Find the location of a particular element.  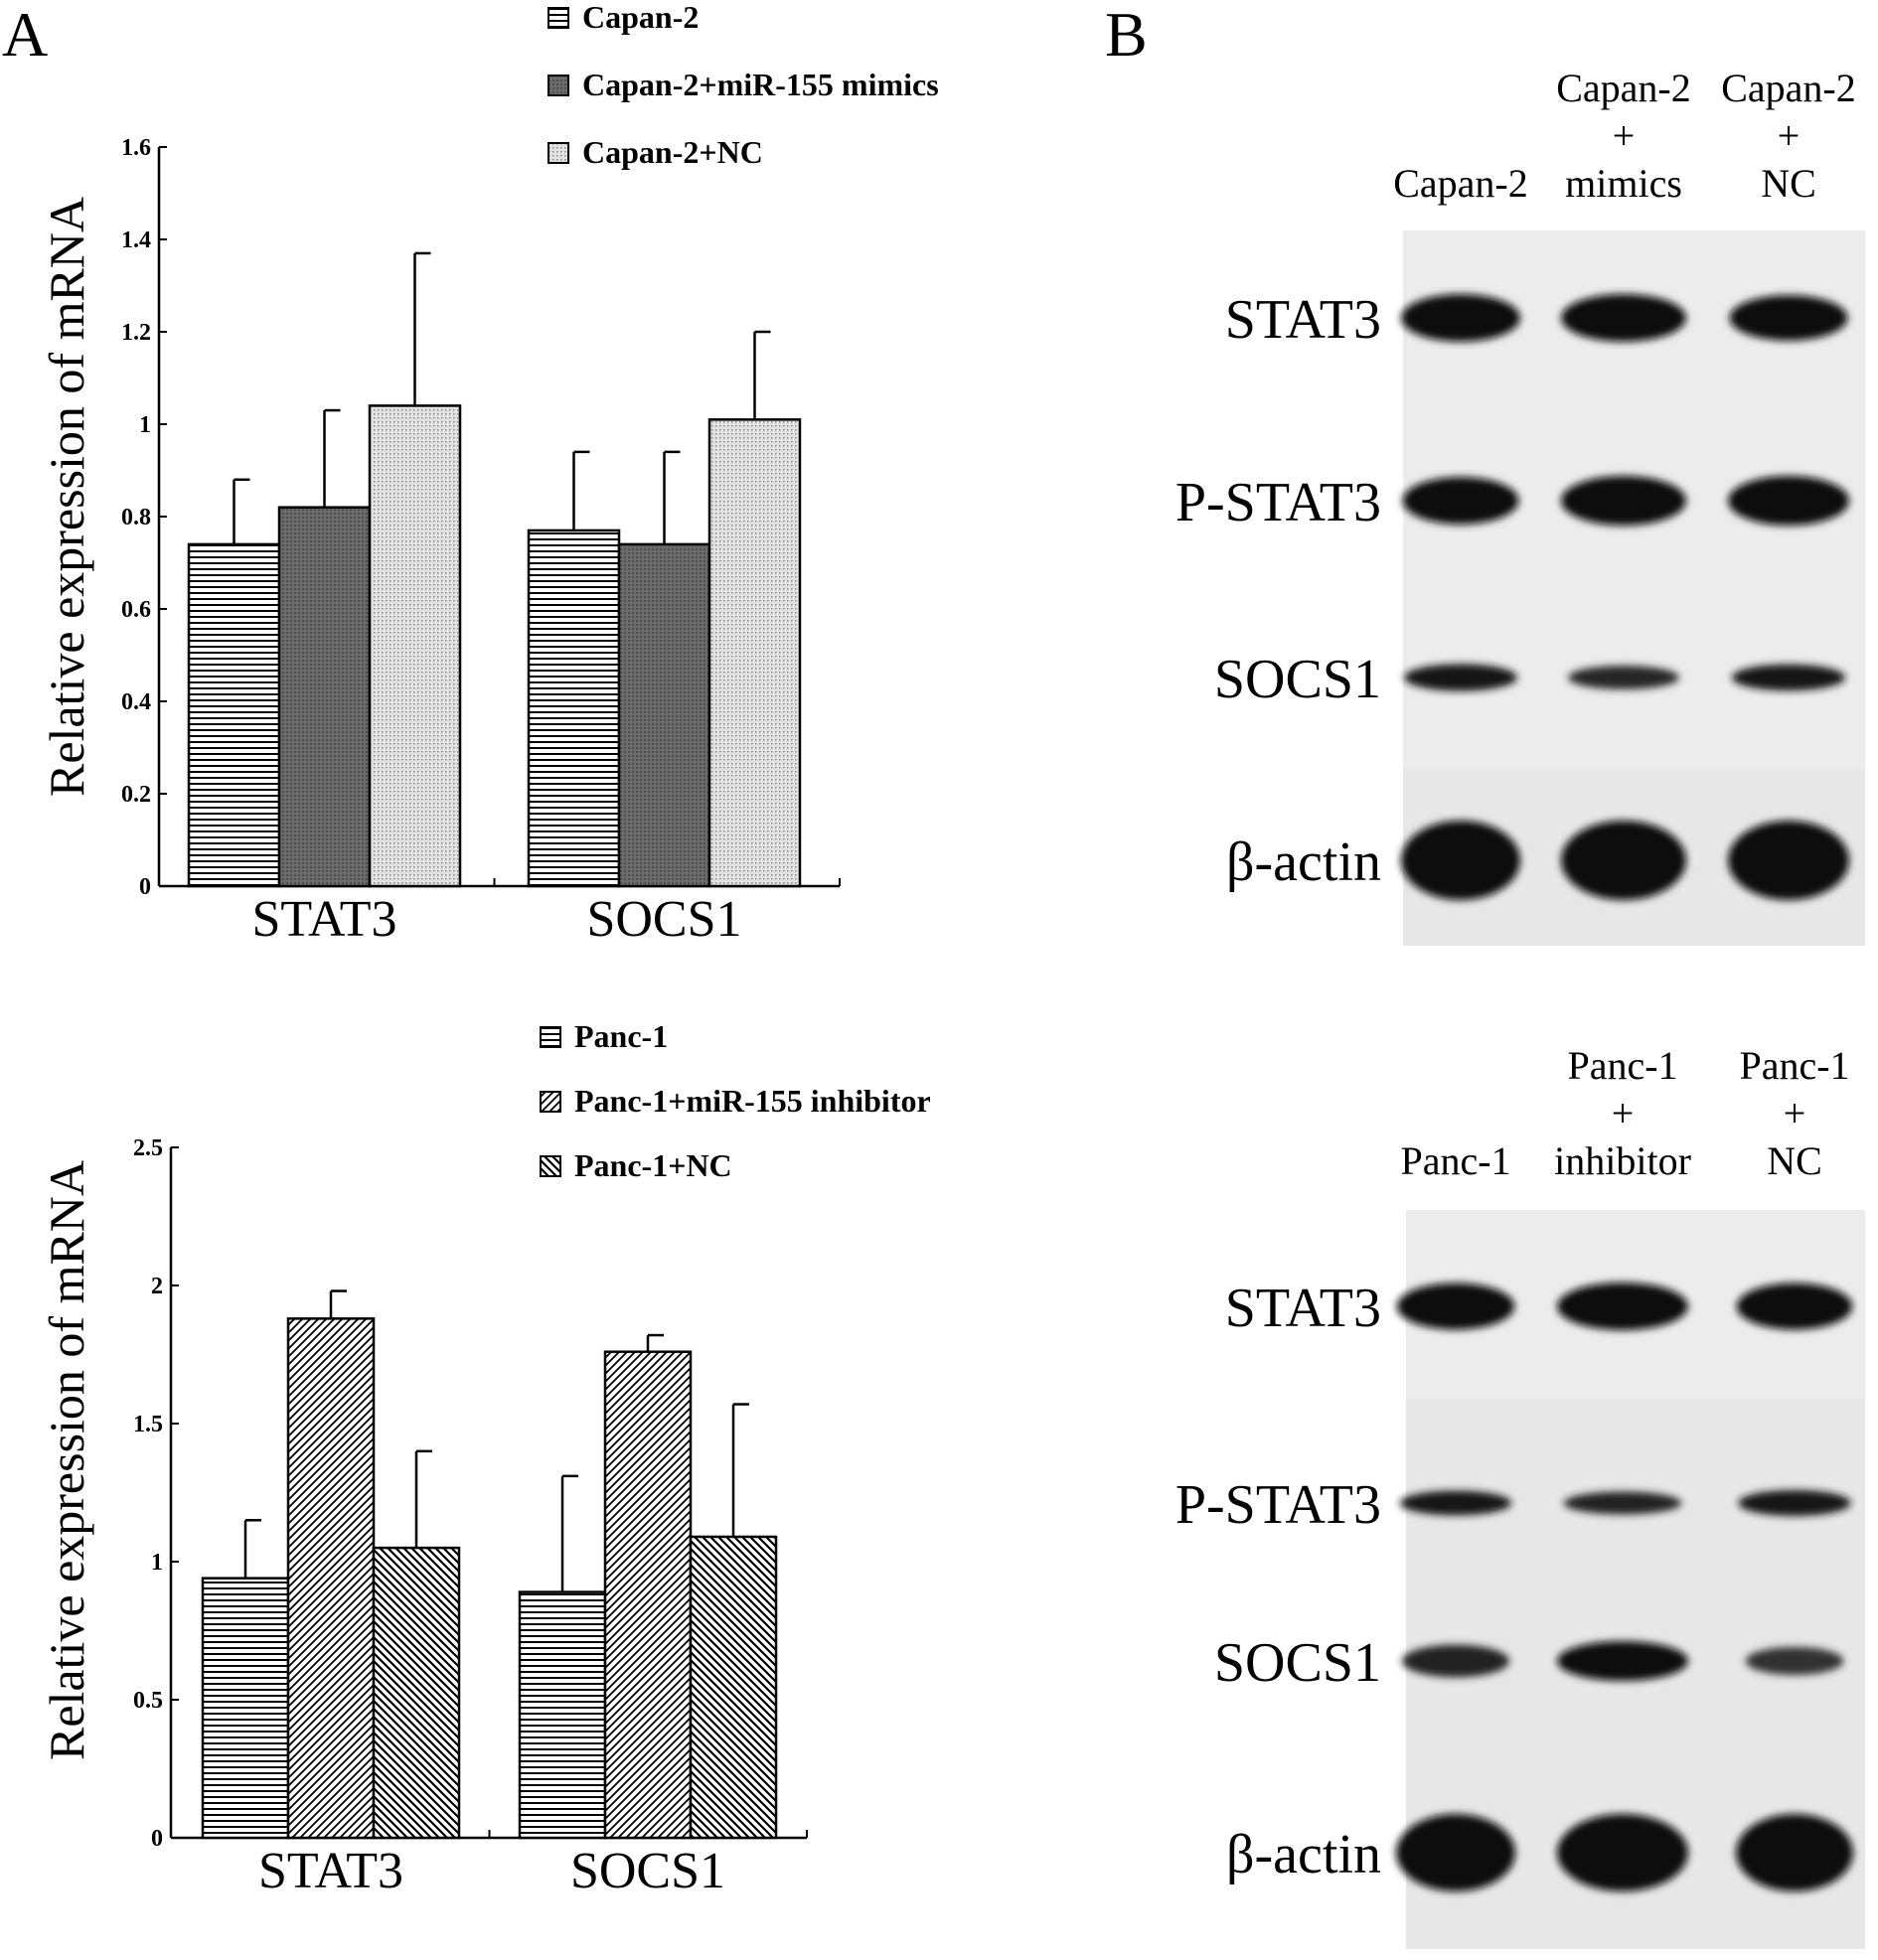

y-tick-label: 2 is located at coordinates (157, 1286).